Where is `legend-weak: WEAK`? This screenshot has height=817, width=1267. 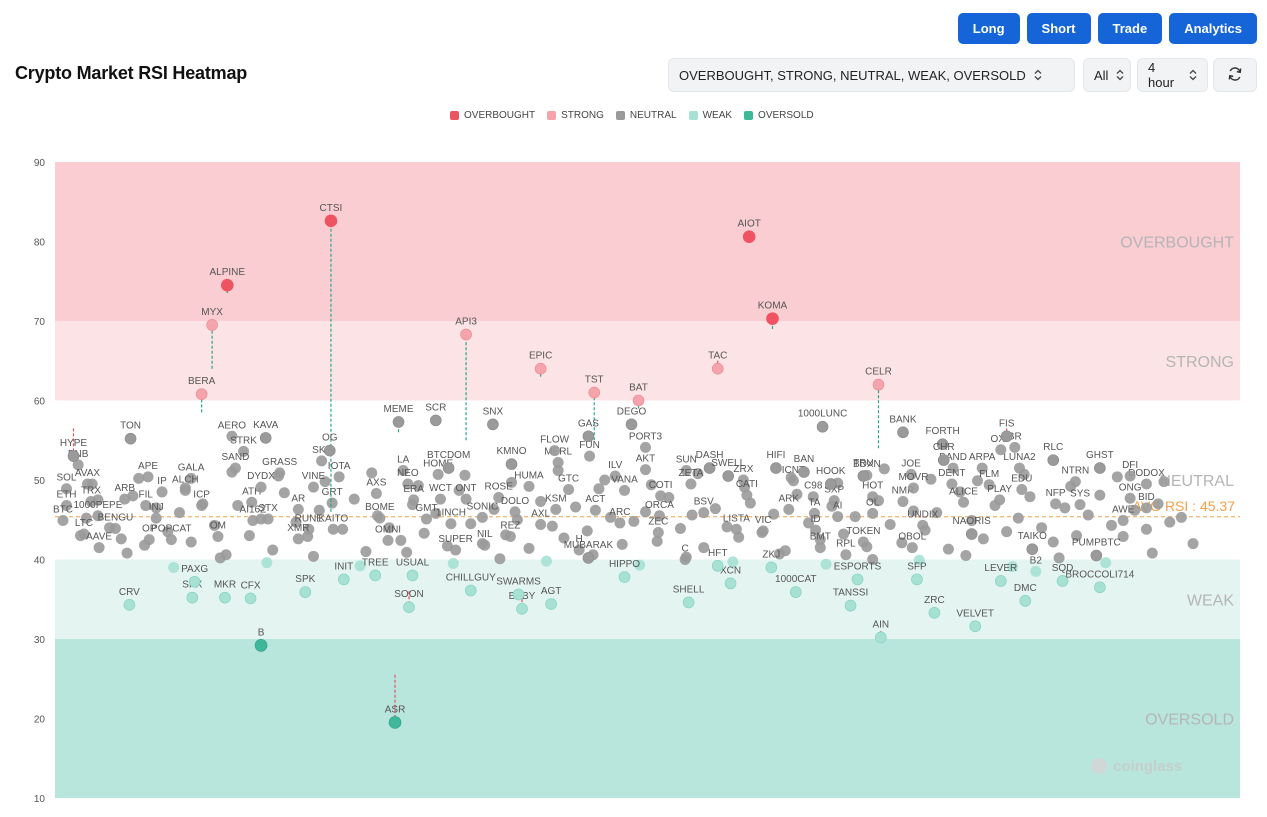 legend-weak: WEAK is located at coordinates (710, 115).